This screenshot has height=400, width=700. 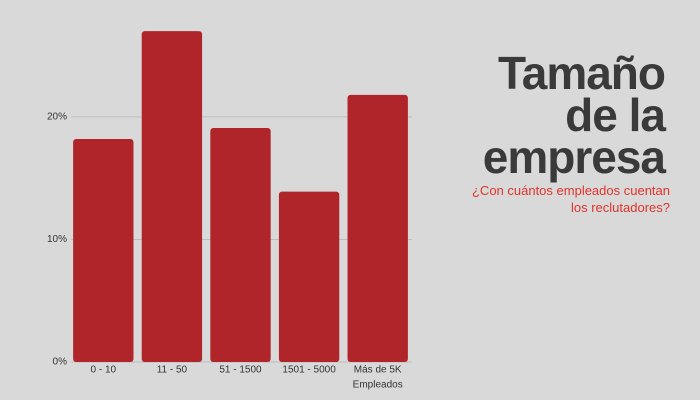 I want to click on y-tick-label: 0%, so click(x=60, y=362).